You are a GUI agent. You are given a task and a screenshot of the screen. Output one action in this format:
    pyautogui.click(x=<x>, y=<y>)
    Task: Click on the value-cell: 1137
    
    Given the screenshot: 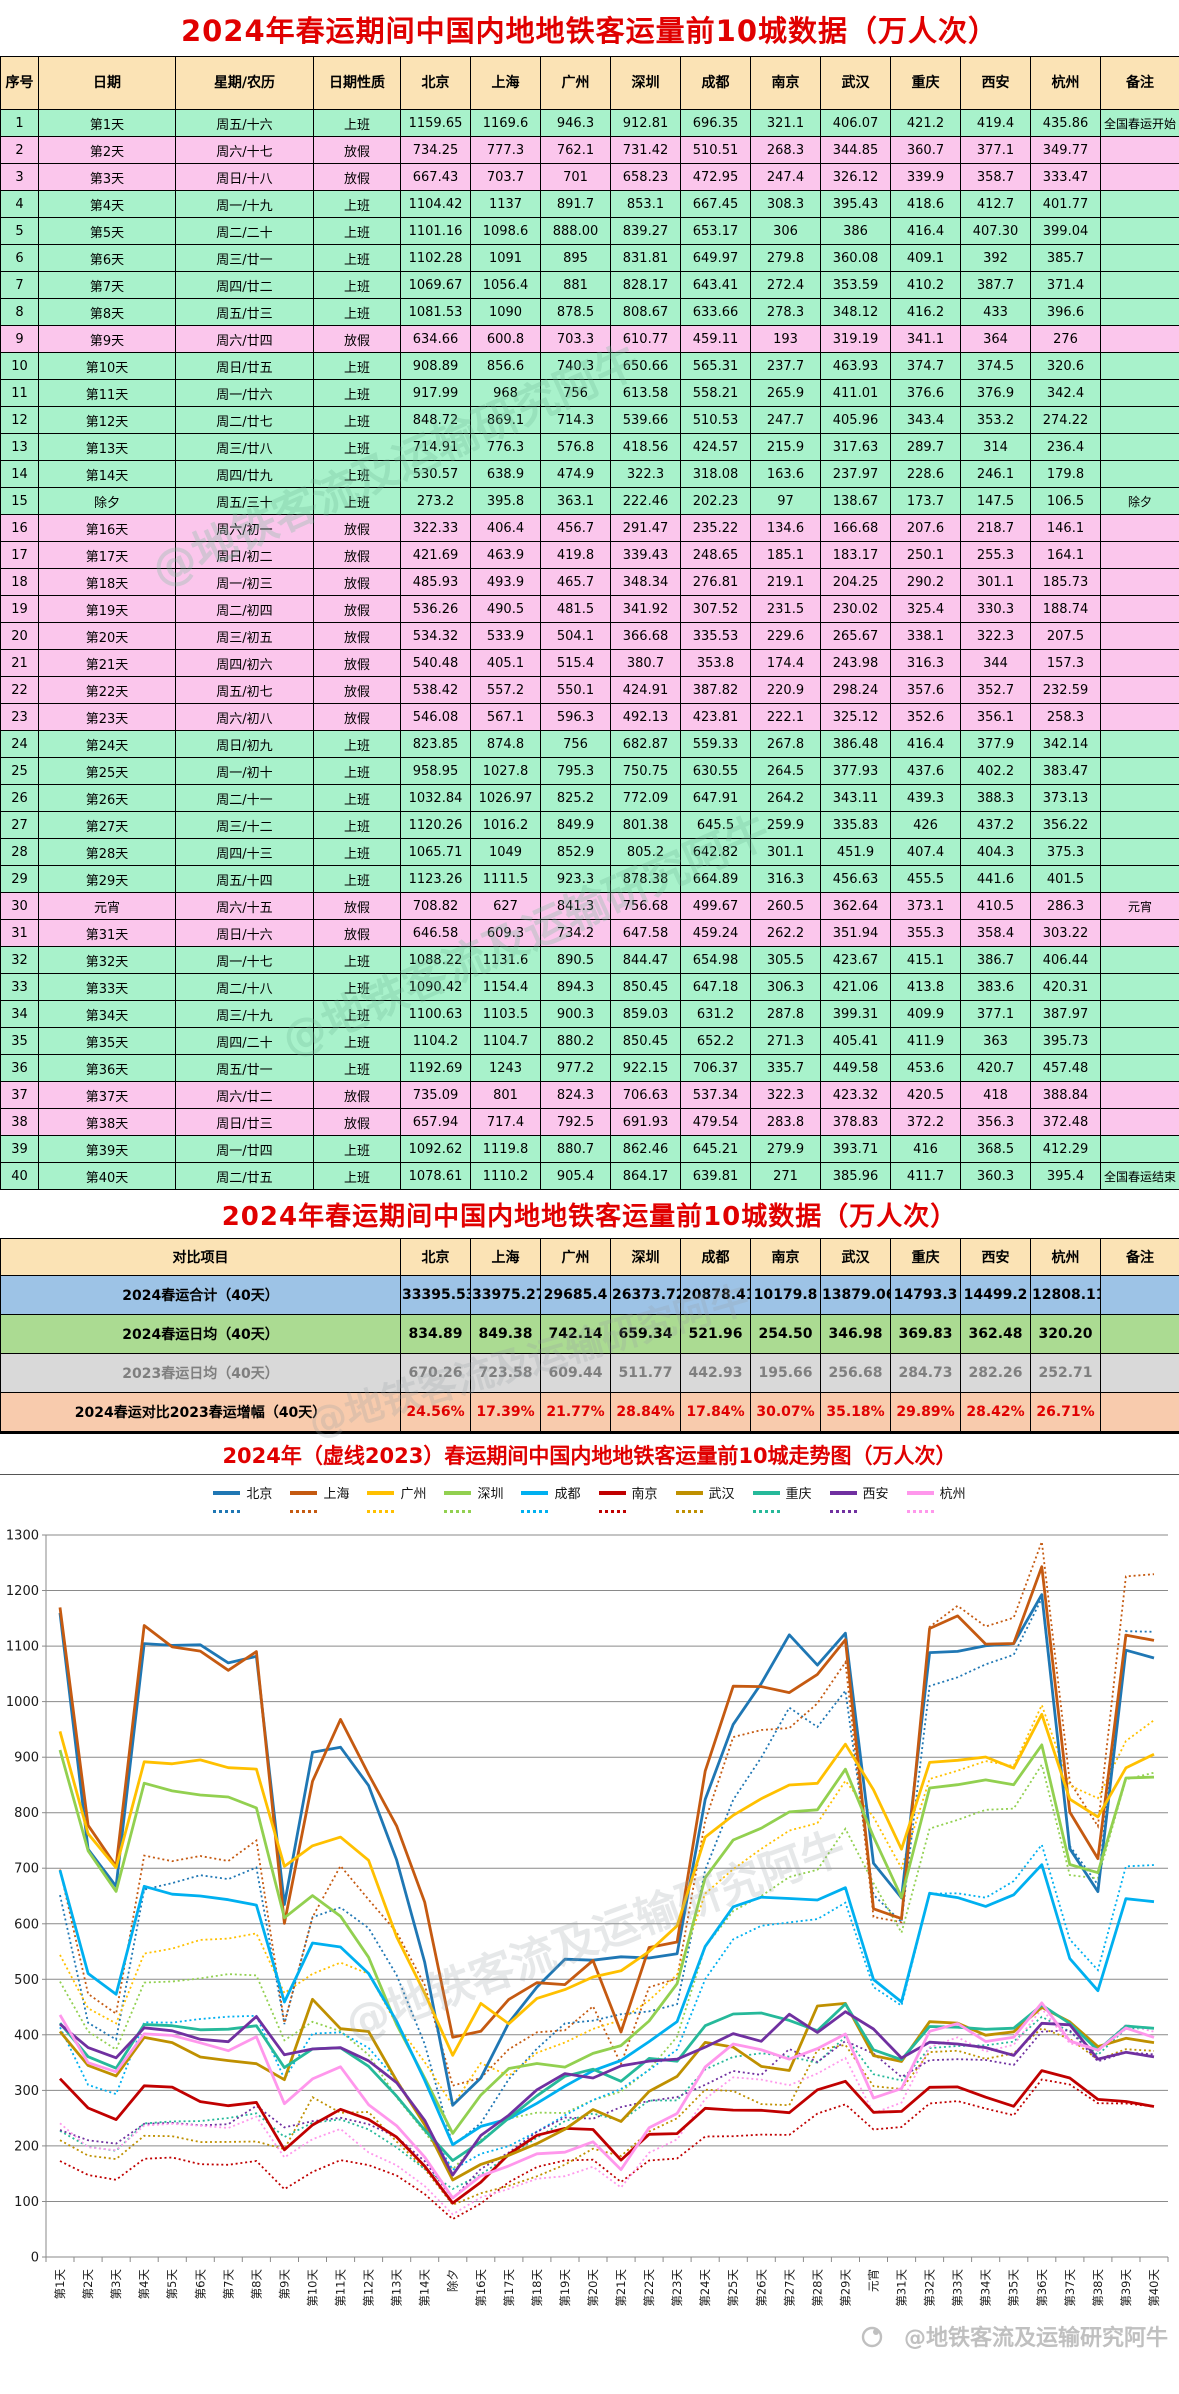 What is the action you would take?
    pyautogui.click(x=505, y=204)
    